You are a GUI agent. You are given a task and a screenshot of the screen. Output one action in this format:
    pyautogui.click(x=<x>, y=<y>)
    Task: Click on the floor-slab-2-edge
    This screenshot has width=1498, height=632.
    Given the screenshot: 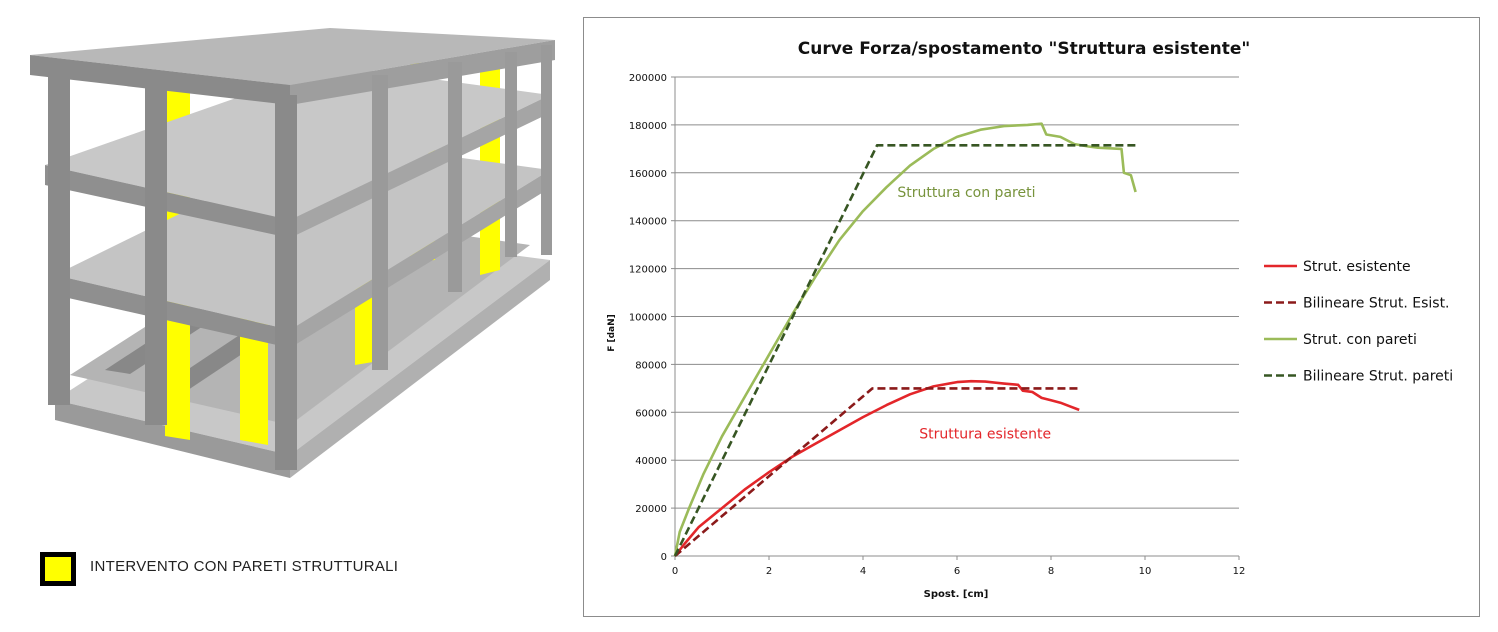 What is the action you would take?
    pyautogui.click(x=167, y=201)
    